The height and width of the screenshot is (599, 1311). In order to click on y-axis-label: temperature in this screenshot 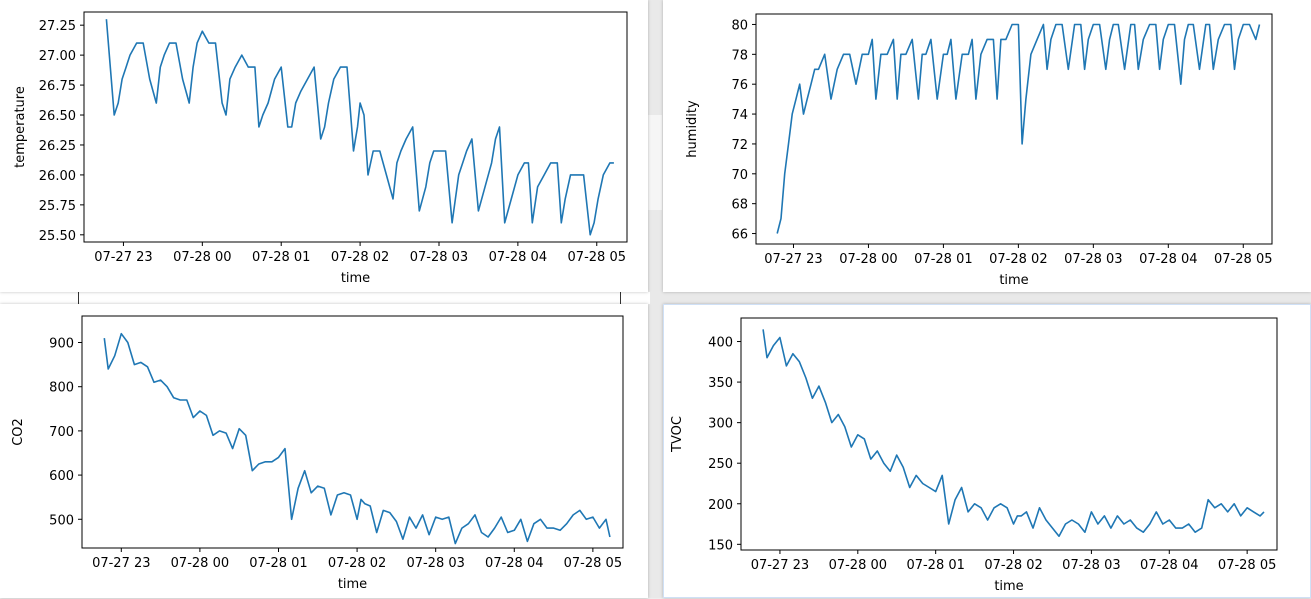, I will do `click(20, 127)`.